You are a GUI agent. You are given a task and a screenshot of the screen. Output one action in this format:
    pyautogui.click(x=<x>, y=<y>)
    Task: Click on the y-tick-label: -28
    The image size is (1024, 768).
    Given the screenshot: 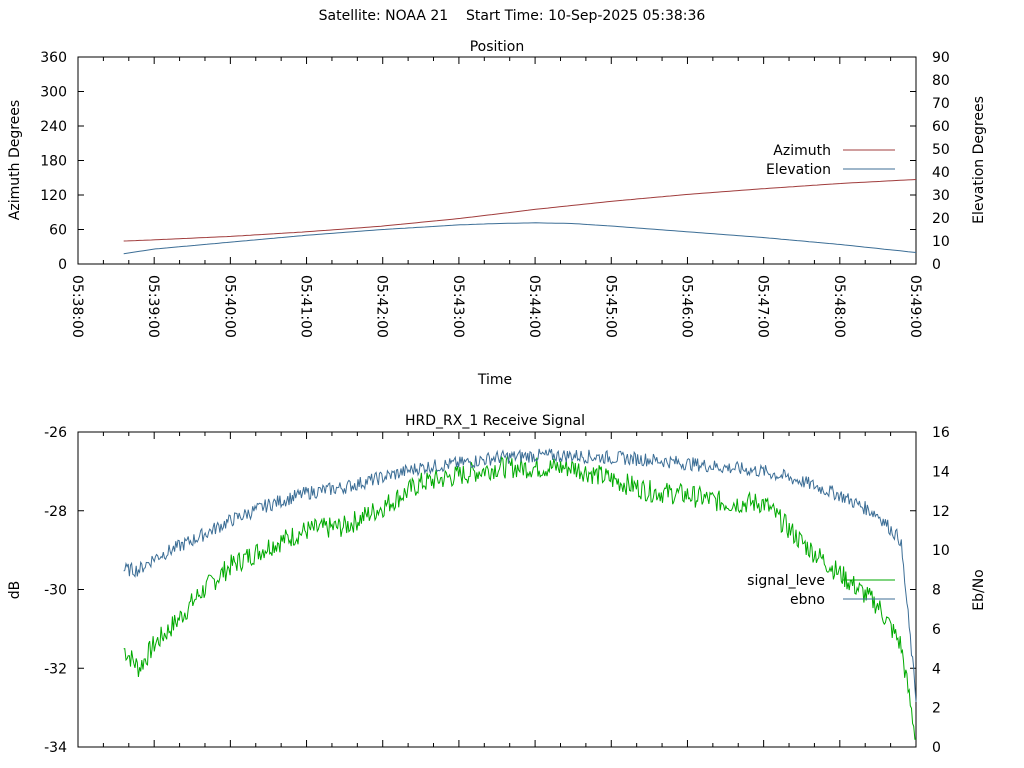 What is the action you would take?
    pyautogui.click(x=55, y=512)
    